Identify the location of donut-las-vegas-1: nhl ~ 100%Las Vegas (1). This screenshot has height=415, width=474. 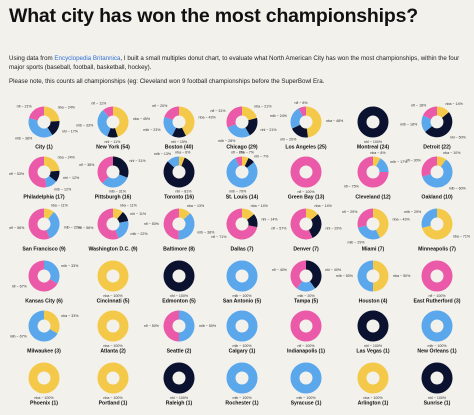
(373, 332).